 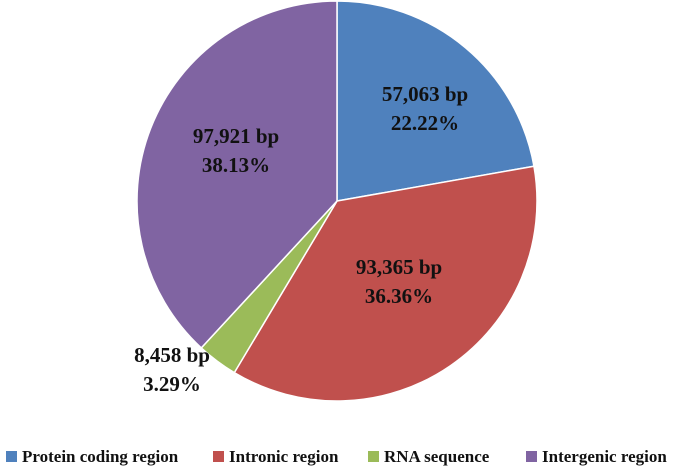 What do you see at coordinates (172, 355) in the screenshot?
I see `slice-bp-label: 8,458 bp` at bounding box center [172, 355].